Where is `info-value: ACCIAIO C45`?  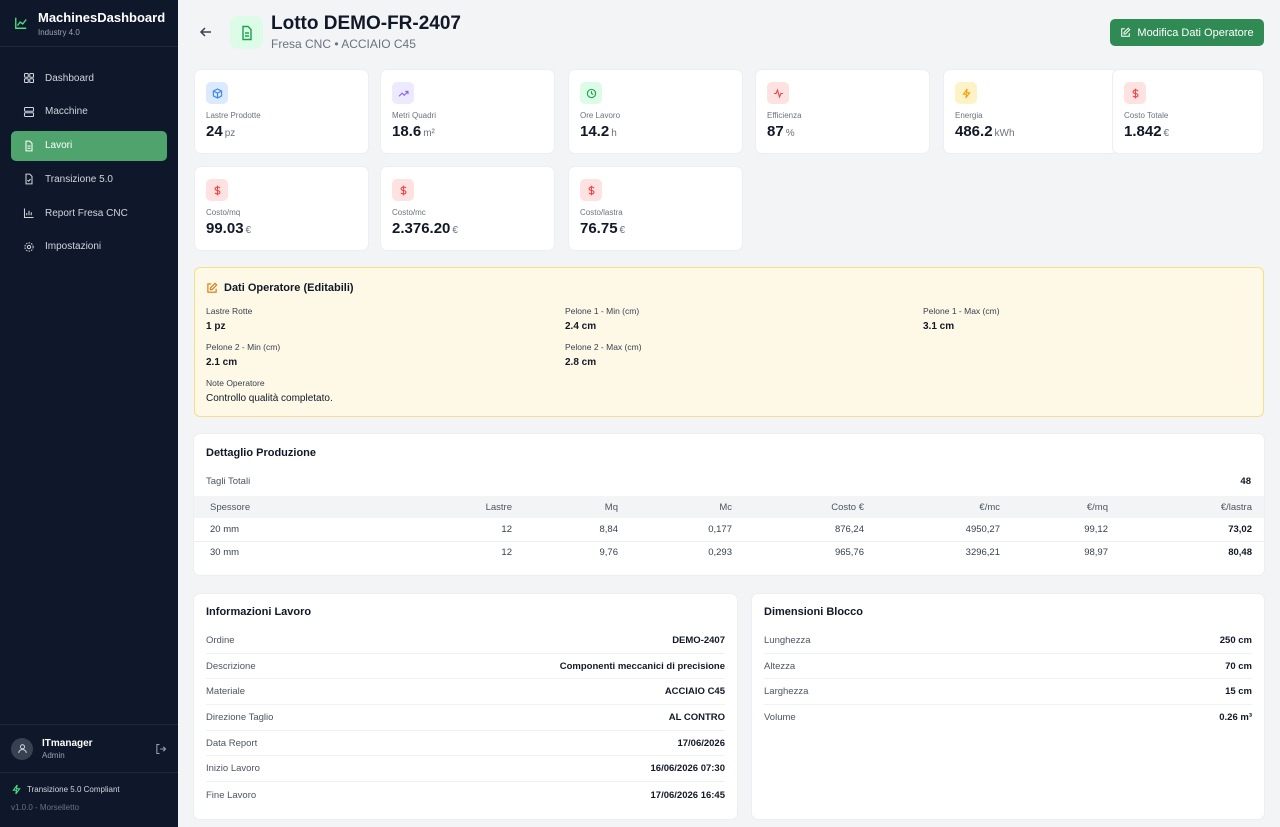
info-value: ACCIAIO C45 is located at coordinates (694, 692).